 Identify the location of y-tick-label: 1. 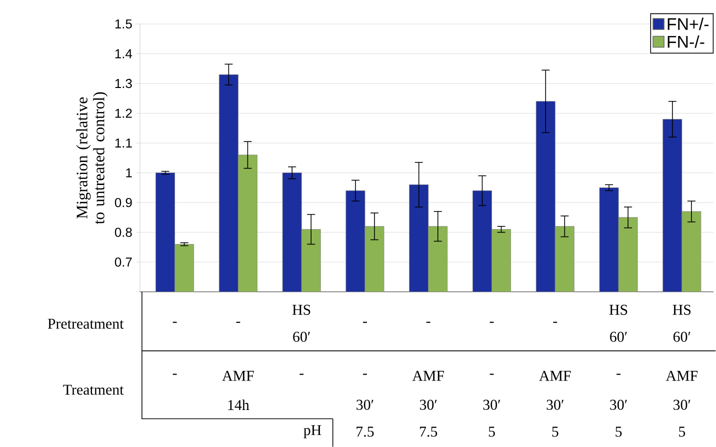
(129, 173).